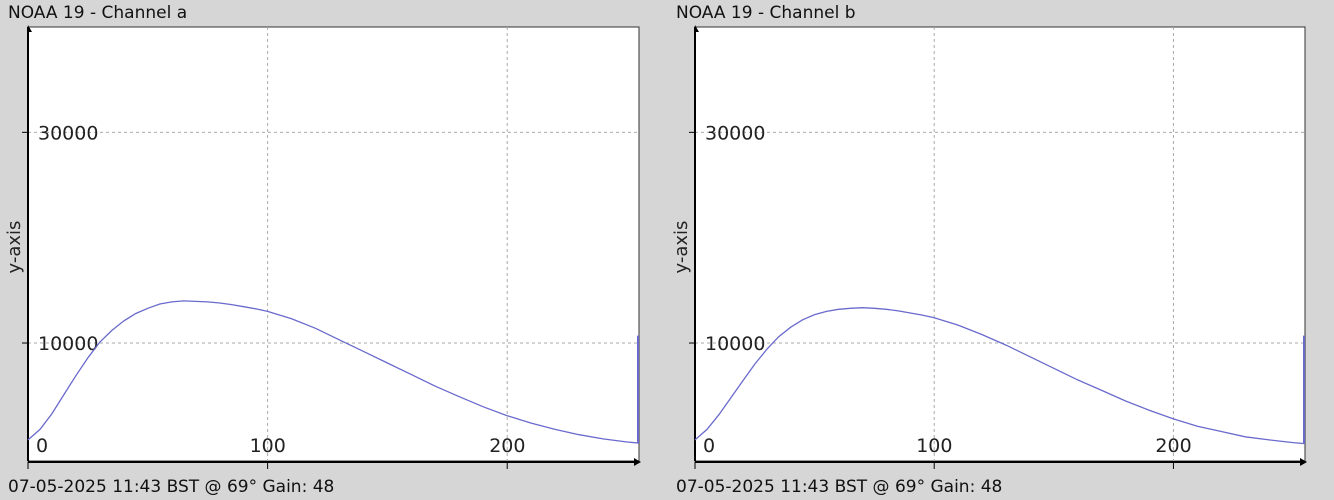 The image size is (1334, 500). I want to click on chart-a-y-tick-label: 30000, so click(68, 133).